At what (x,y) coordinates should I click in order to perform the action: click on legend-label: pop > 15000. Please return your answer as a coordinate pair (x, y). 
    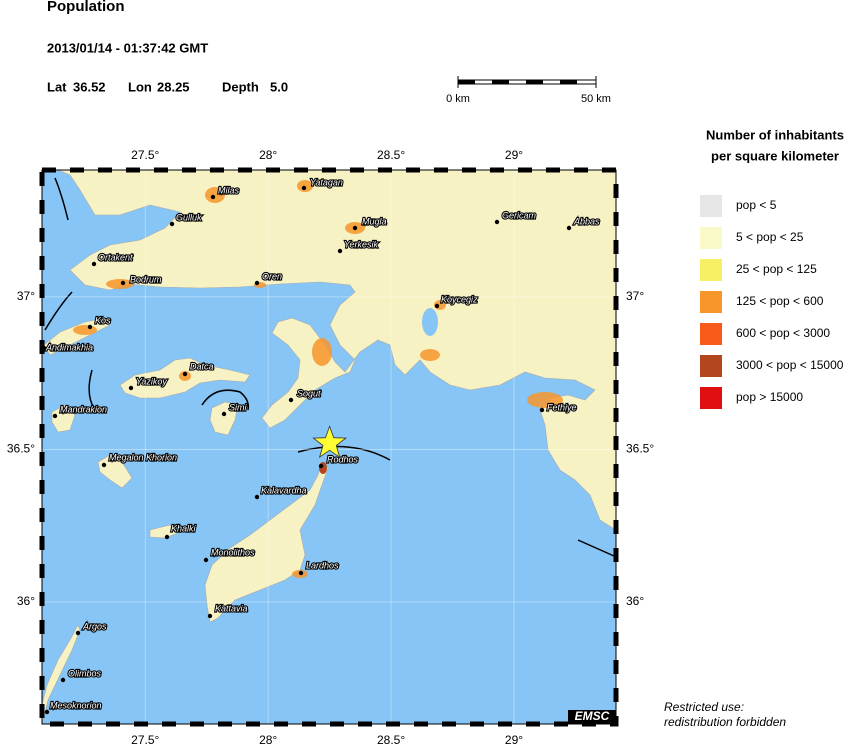
    Looking at the image, I should click on (769, 397).